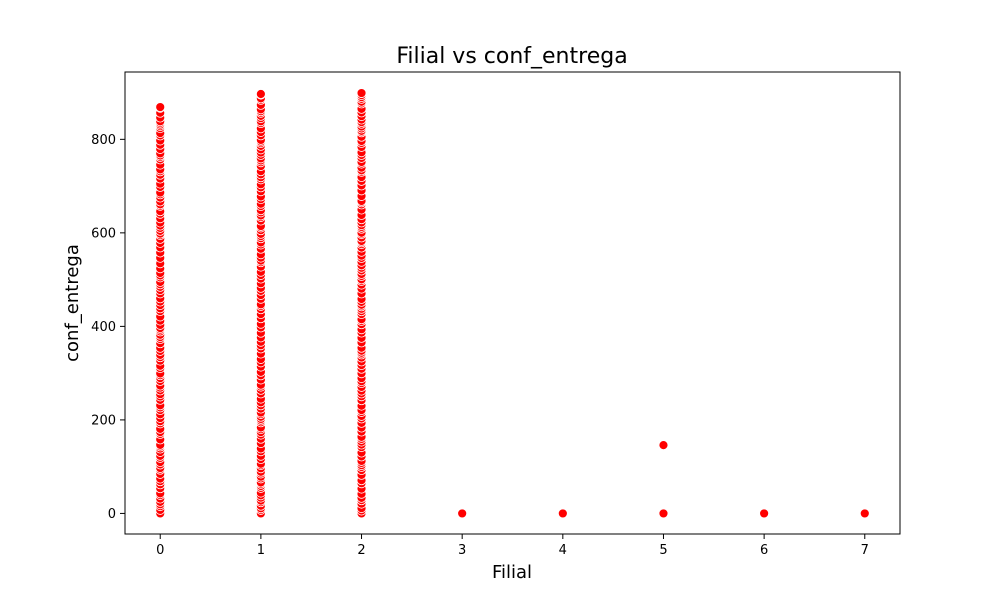  What do you see at coordinates (103, 233) in the screenshot?
I see `y-tick-label: 600` at bounding box center [103, 233].